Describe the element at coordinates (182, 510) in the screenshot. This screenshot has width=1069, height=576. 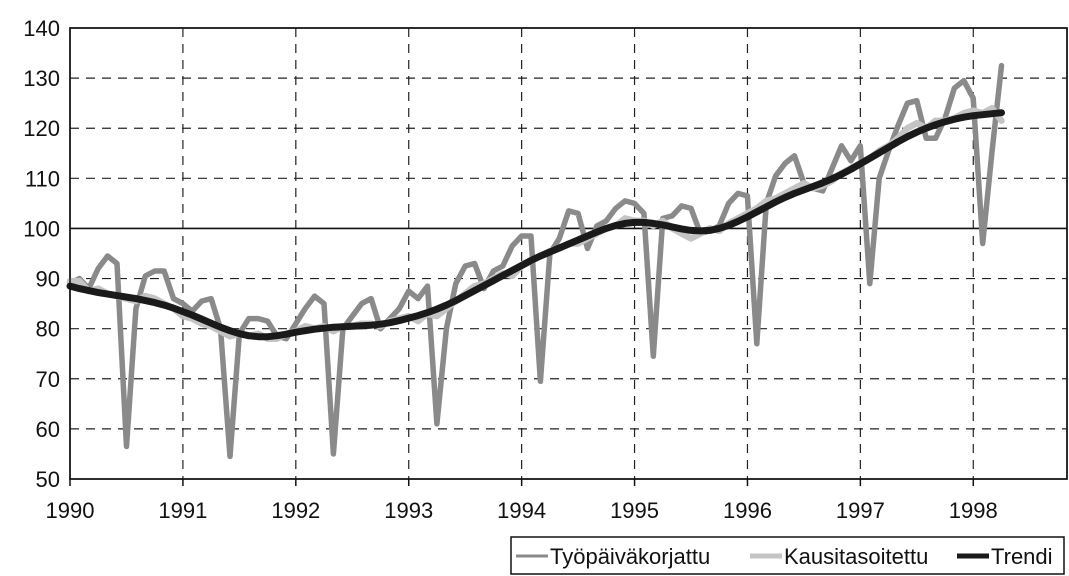
I see `x-tick-label-1991: 1991` at that location.